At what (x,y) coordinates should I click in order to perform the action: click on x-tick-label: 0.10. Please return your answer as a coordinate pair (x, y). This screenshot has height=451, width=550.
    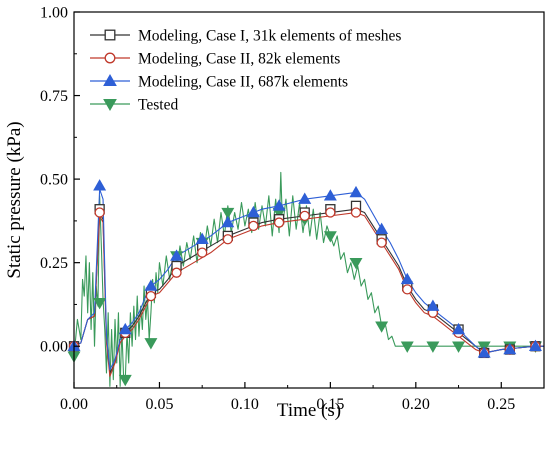
    Looking at the image, I should click on (245, 404).